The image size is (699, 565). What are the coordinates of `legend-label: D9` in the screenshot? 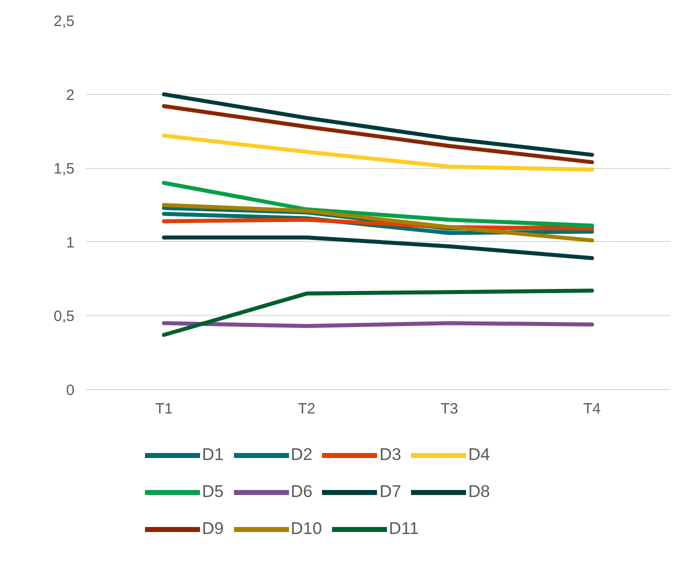 It's located at (213, 529).